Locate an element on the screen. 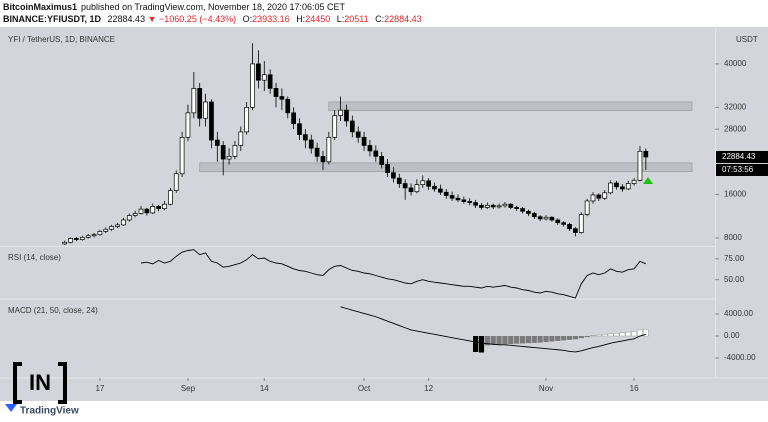 Image resolution: width=768 pixels, height=422 pixels. y-tick-label: 50.00 is located at coordinates (734, 279).